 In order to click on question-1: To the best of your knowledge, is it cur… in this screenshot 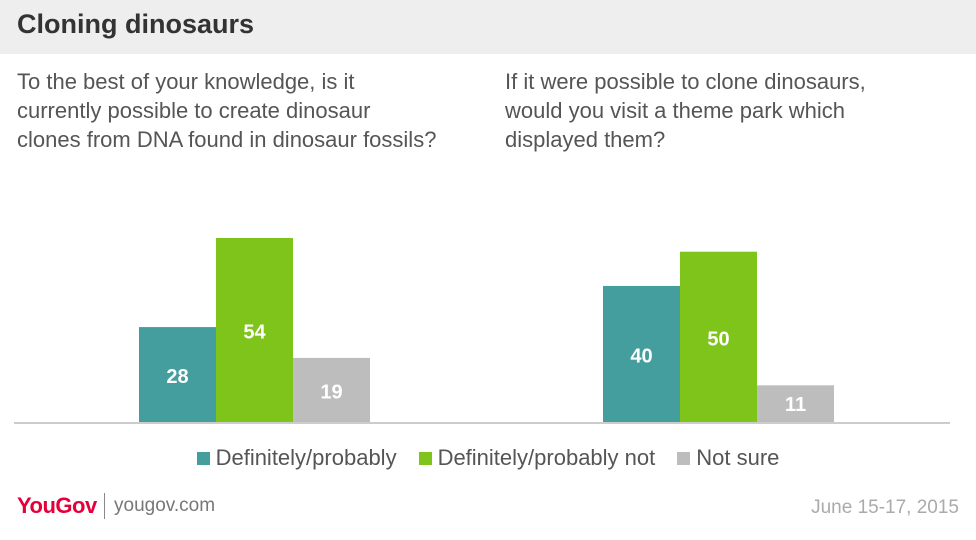, I will do `click(227, 110)`.